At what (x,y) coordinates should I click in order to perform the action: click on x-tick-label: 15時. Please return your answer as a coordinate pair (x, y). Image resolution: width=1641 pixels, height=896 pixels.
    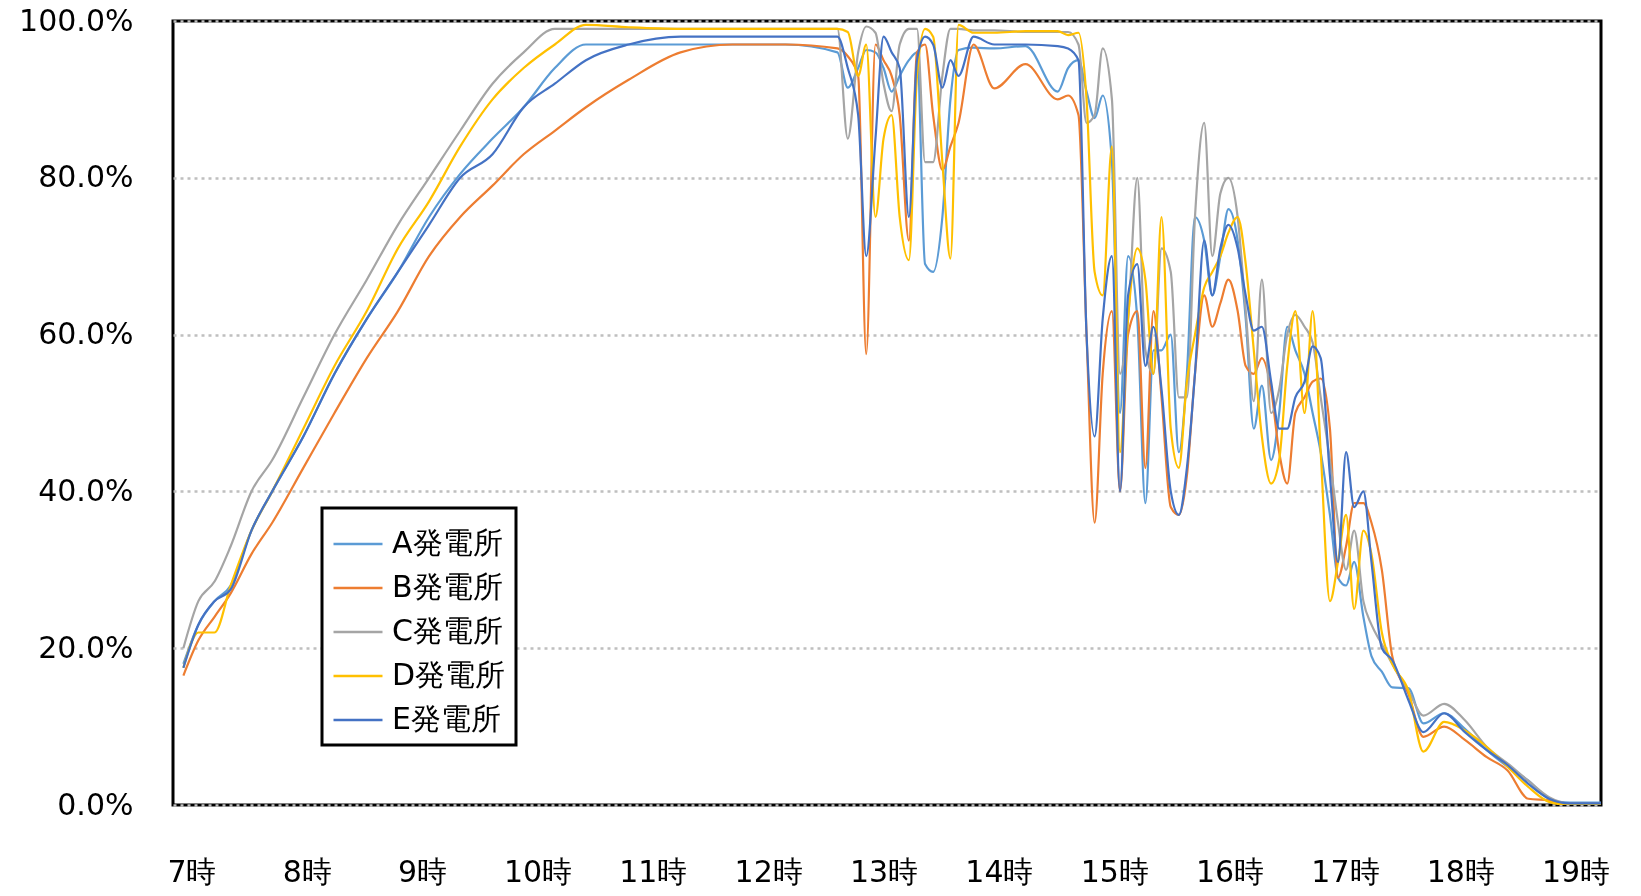
    Looking at the image, I should click on (1114, 871).